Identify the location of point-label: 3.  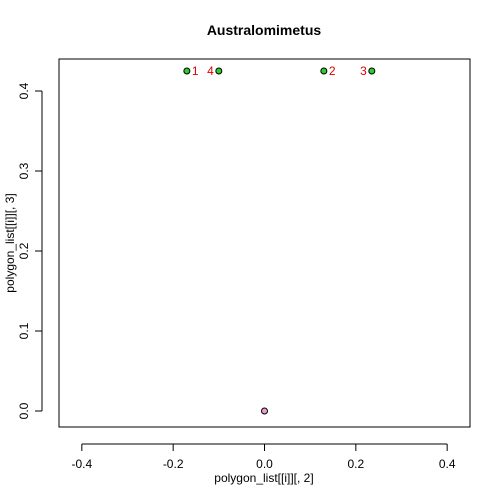
(363, 71).